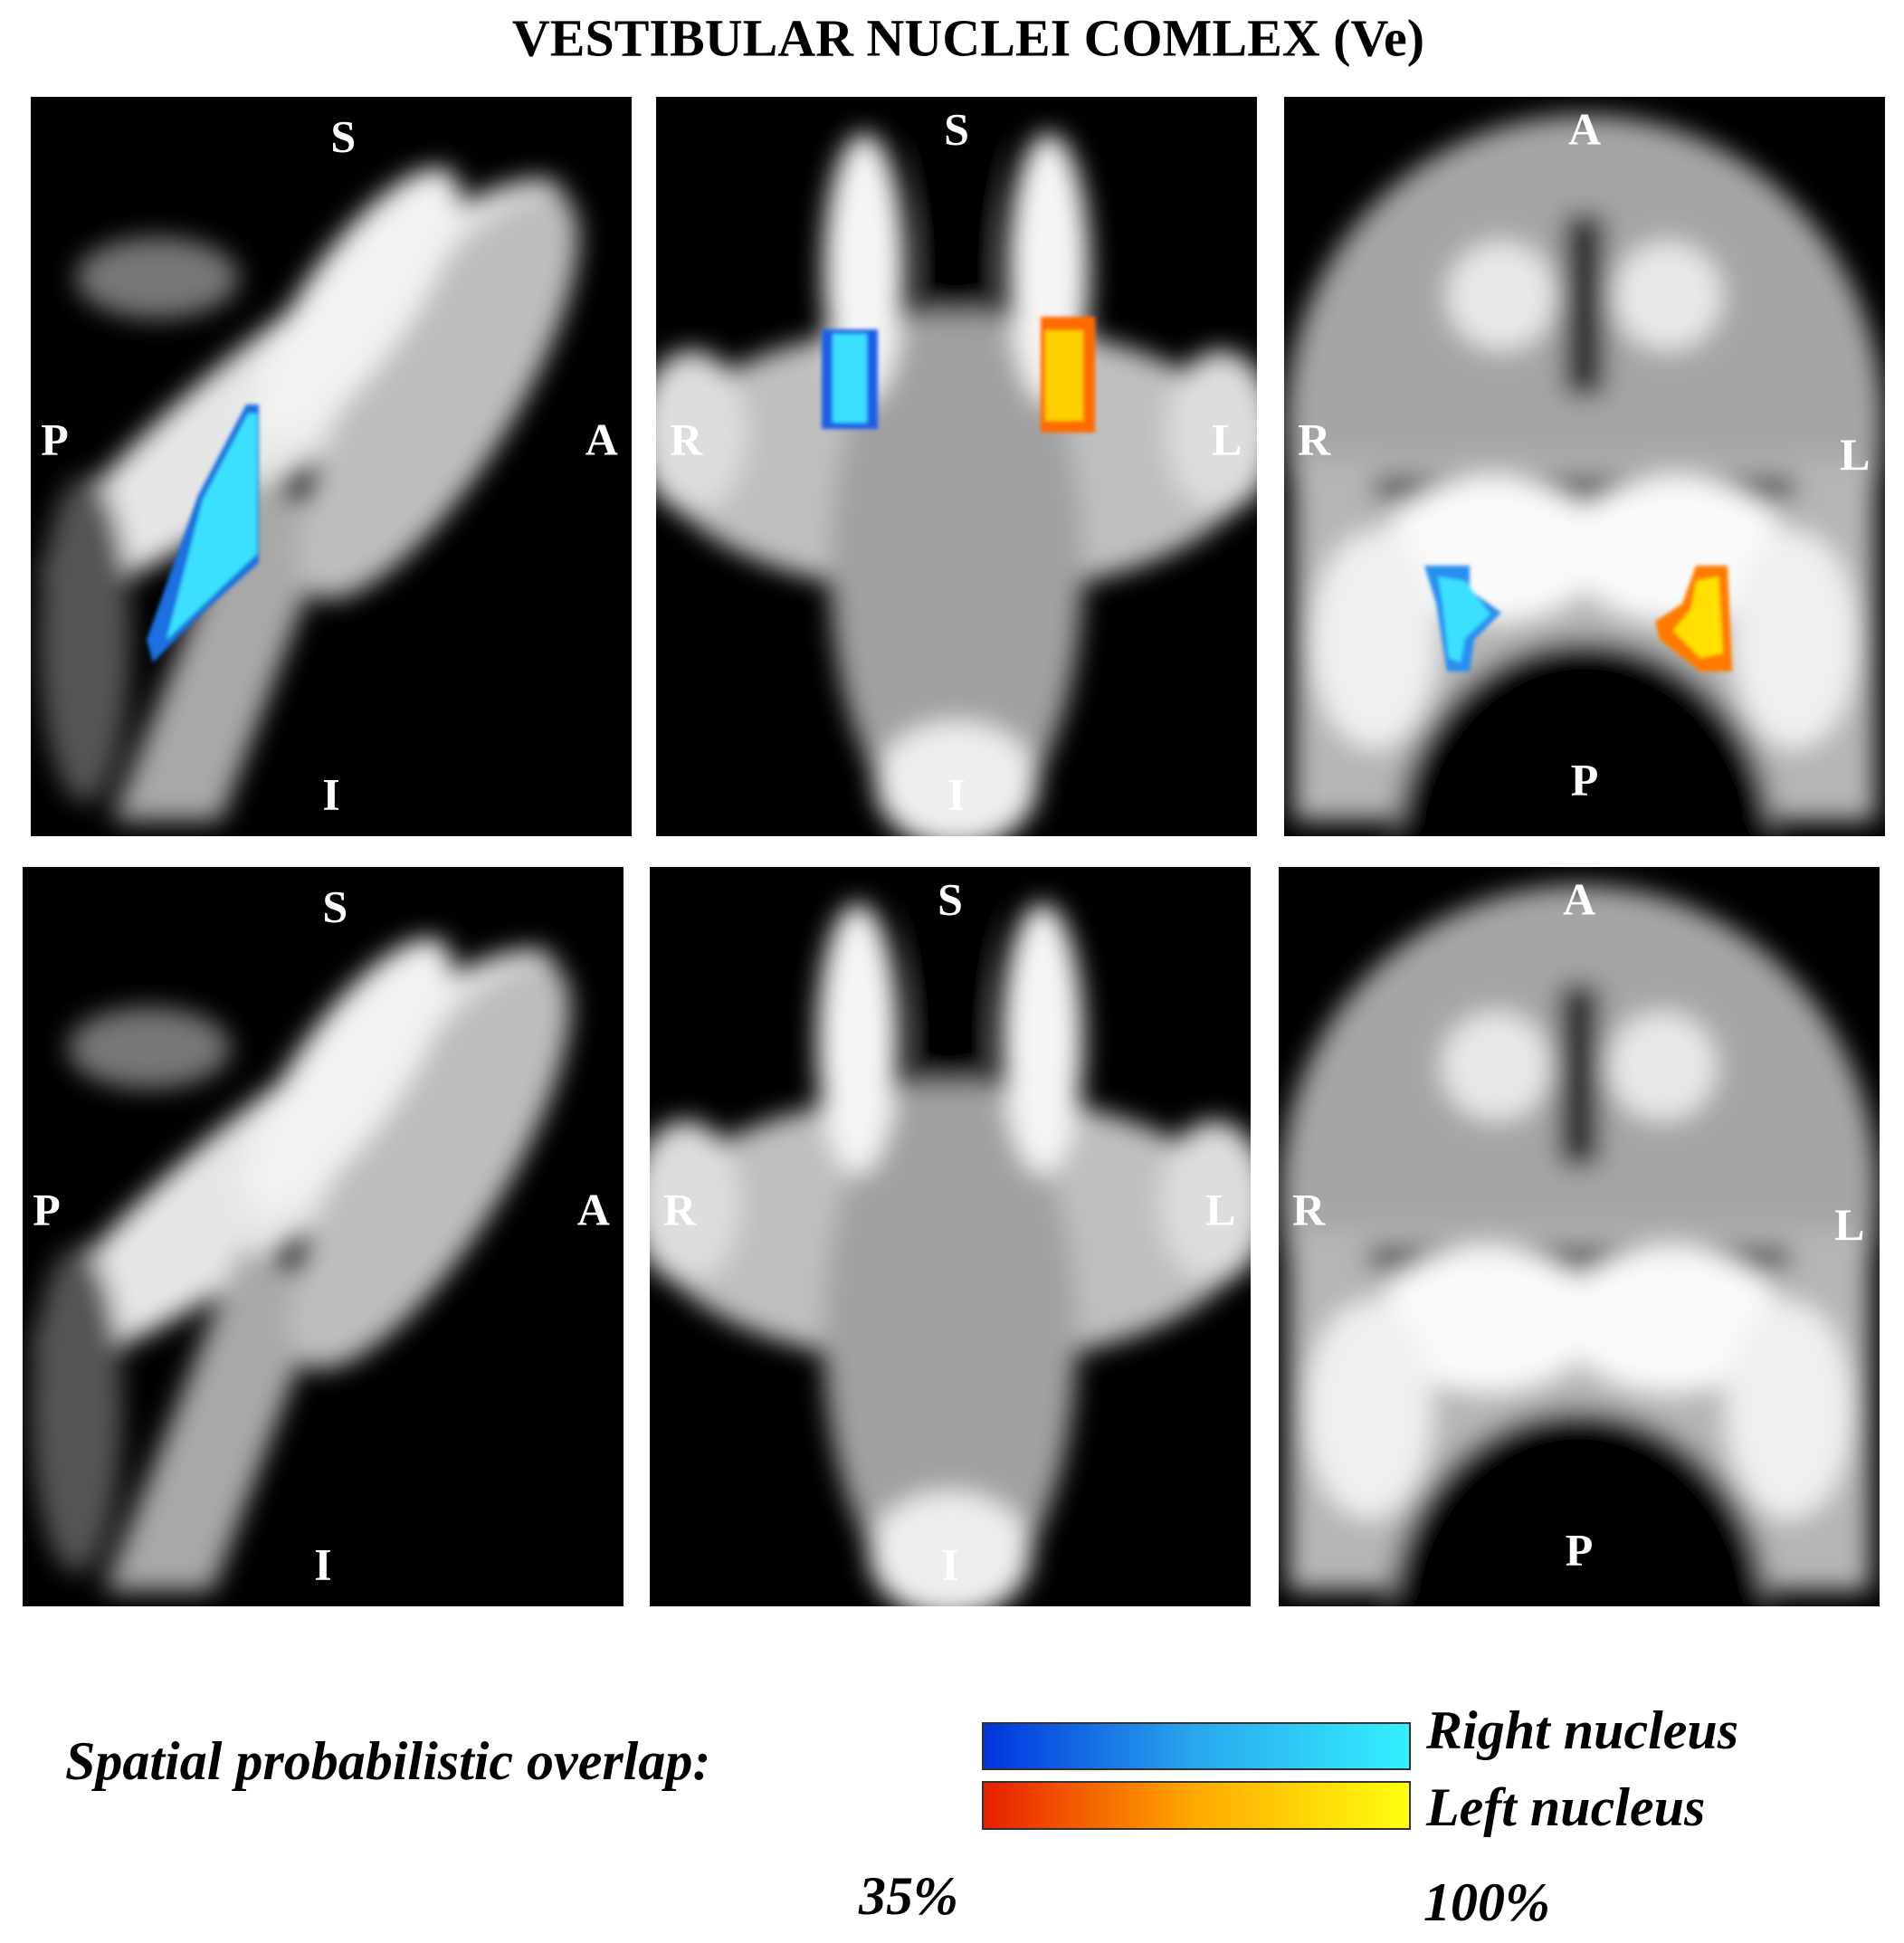 This screenshot has width=1904, height=1943. I want to click on legend-label: Spatial probabilistic overlap:, so click(387, 1761).